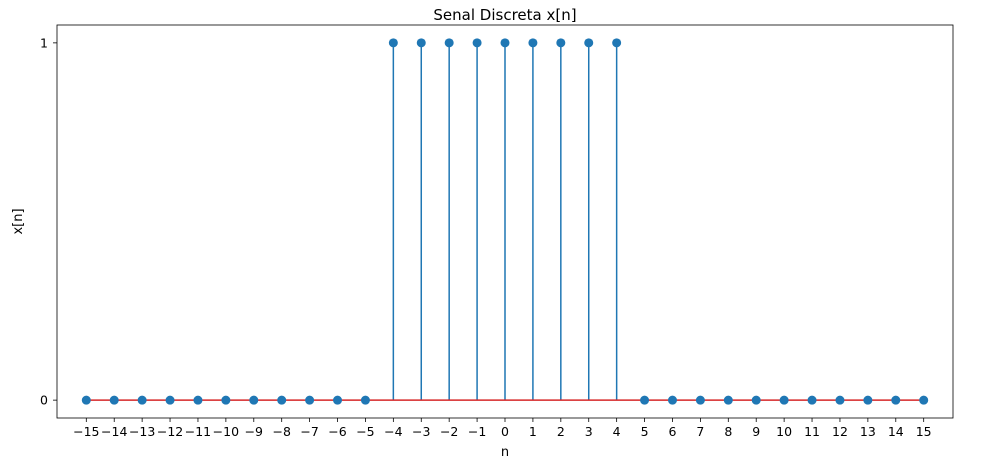 This screenshot has height=468, width=988. I want to click on y-axis-label: x[n], so click(18, 221).